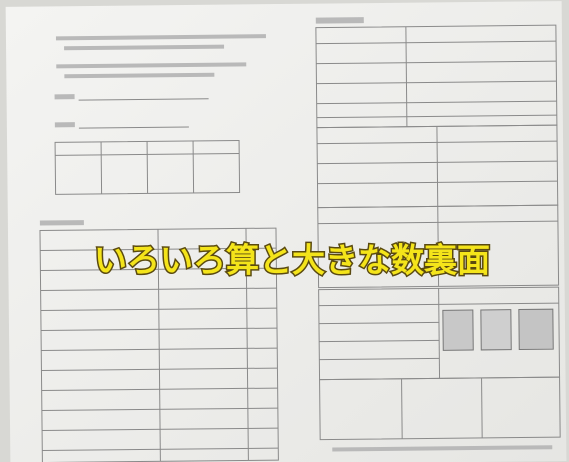  Describe the element at coordinates (160, 81) in the screenshot. I see `left-instructions` at that location.